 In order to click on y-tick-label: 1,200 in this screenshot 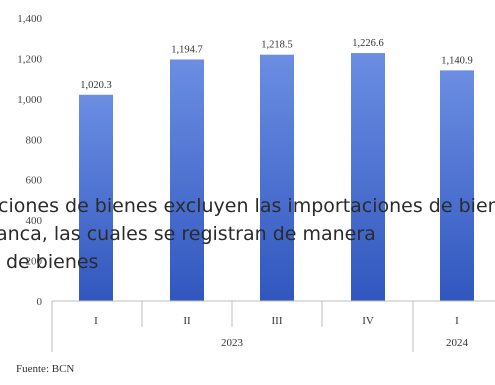, I will do `click(29, 59)`.